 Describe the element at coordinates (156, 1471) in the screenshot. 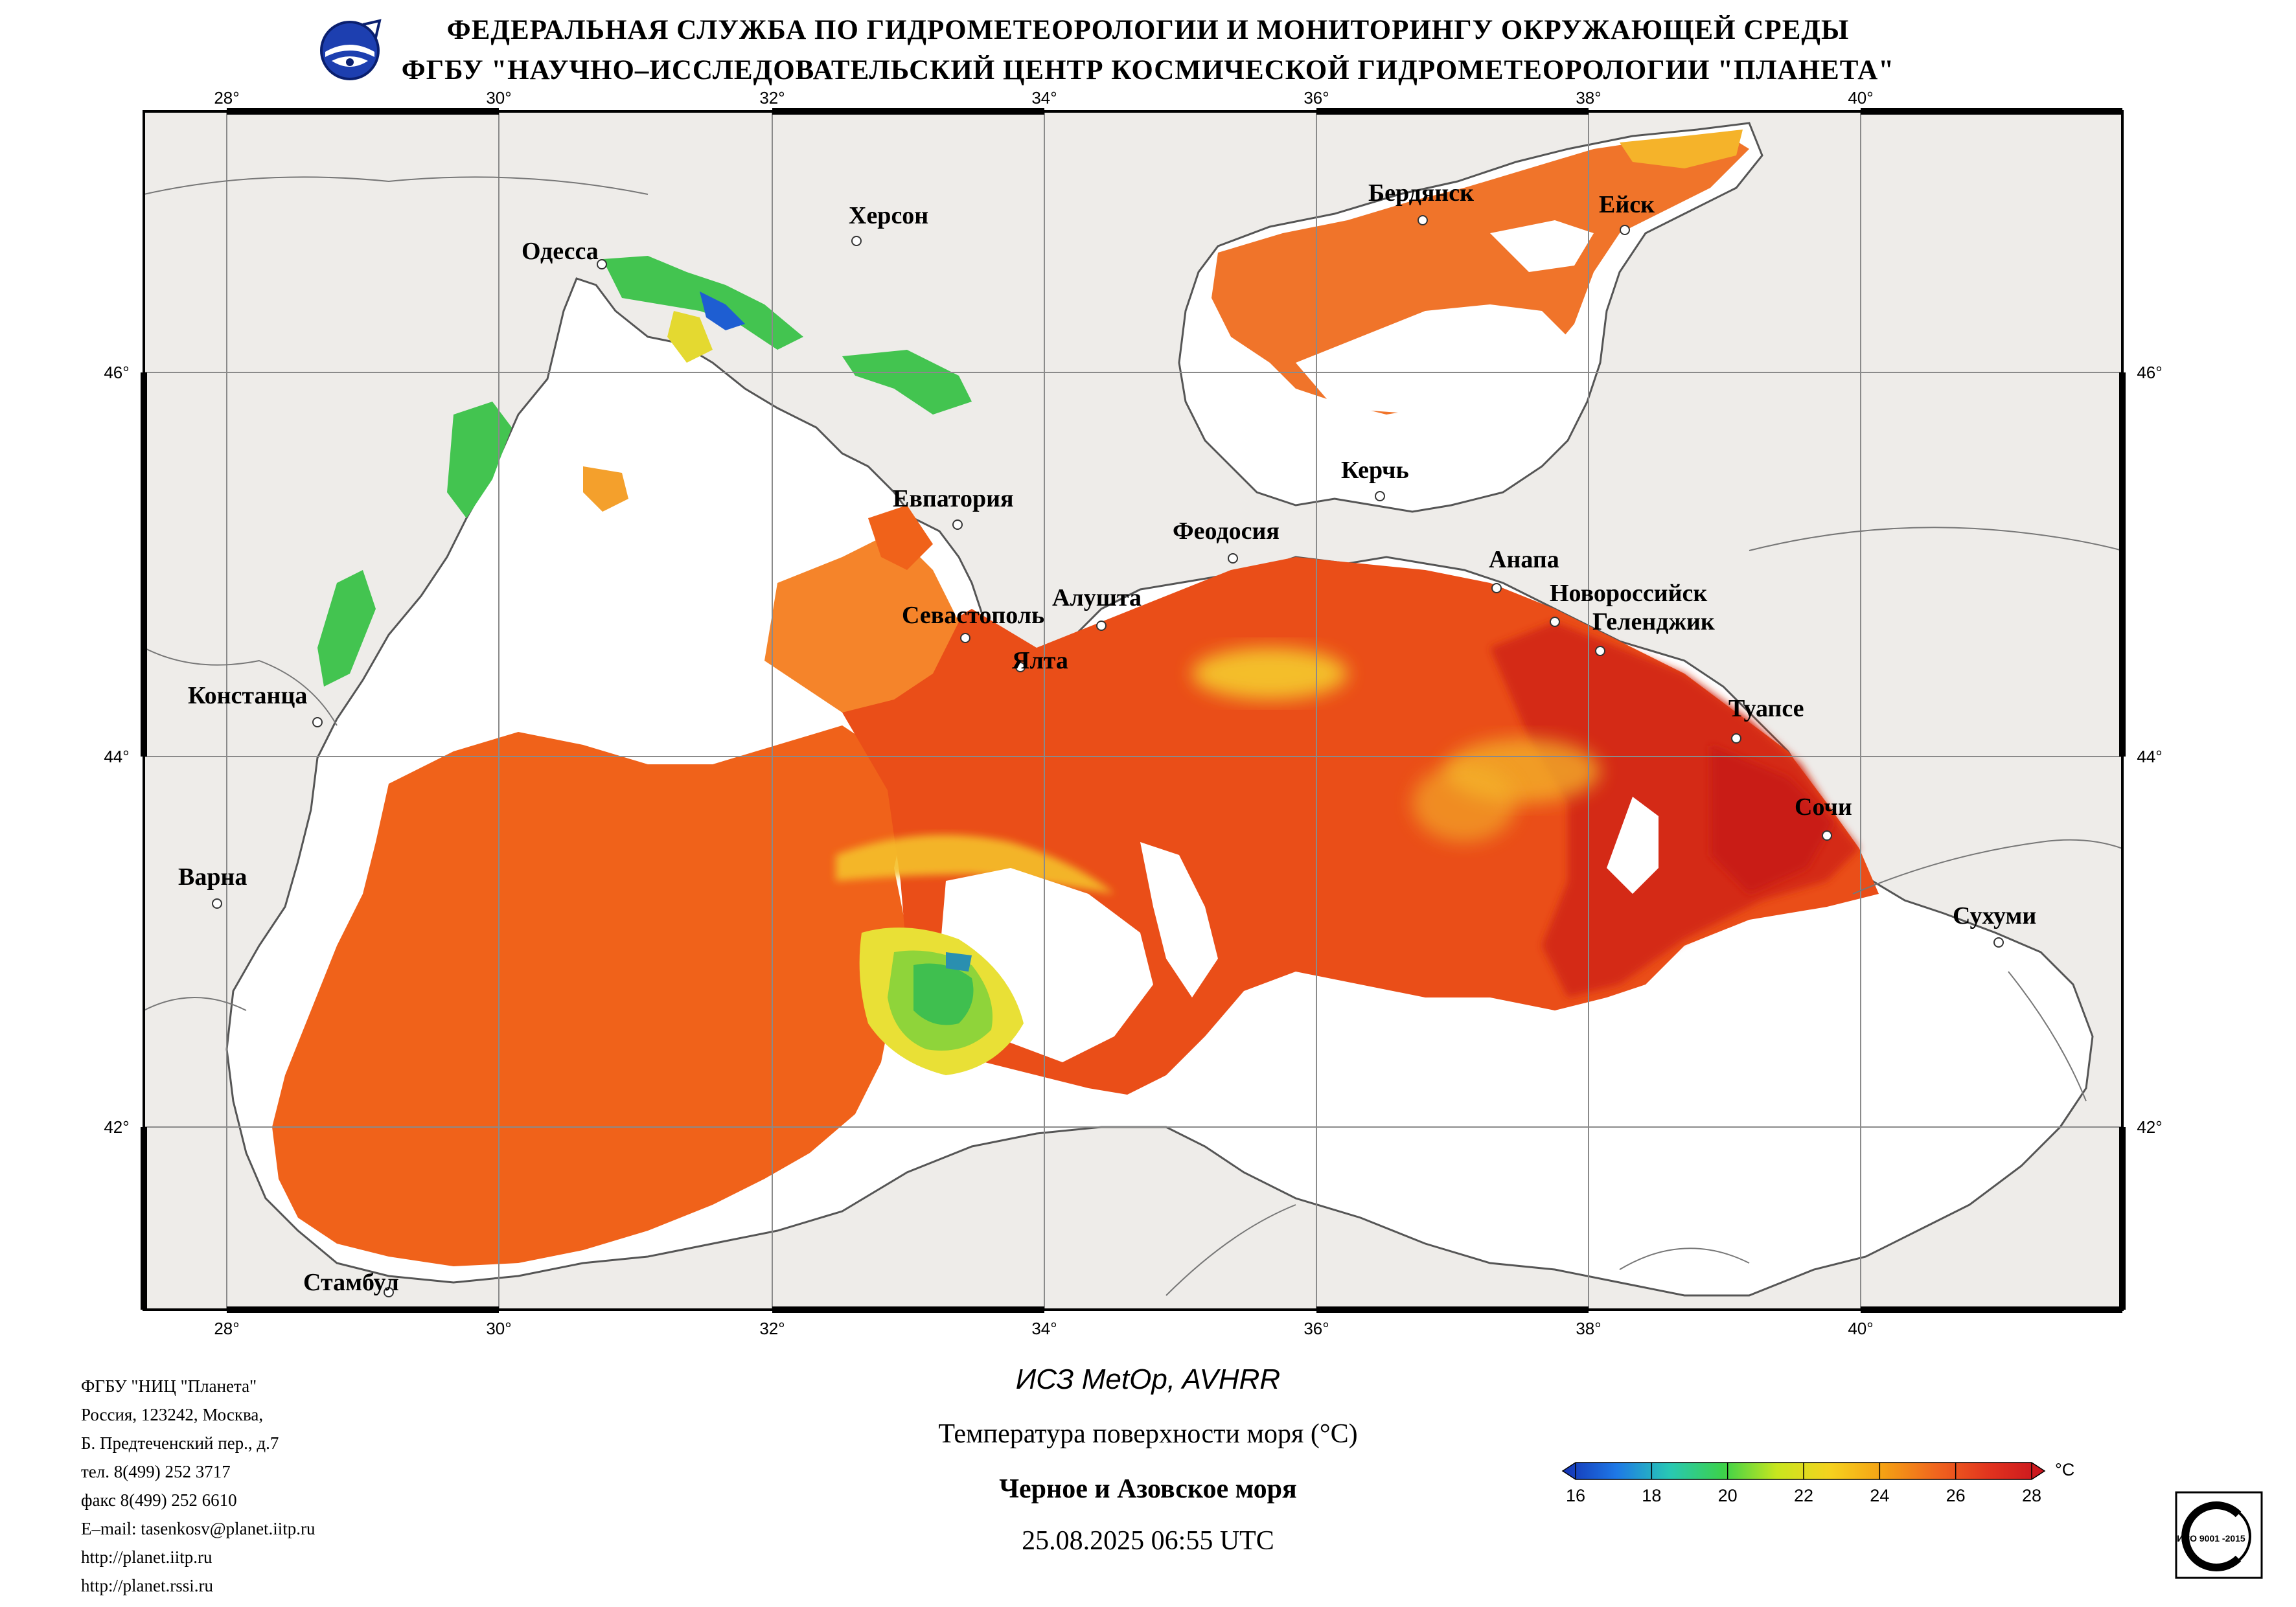

I see `contact-phone: тел. 8(499) 252 3717` at that location.